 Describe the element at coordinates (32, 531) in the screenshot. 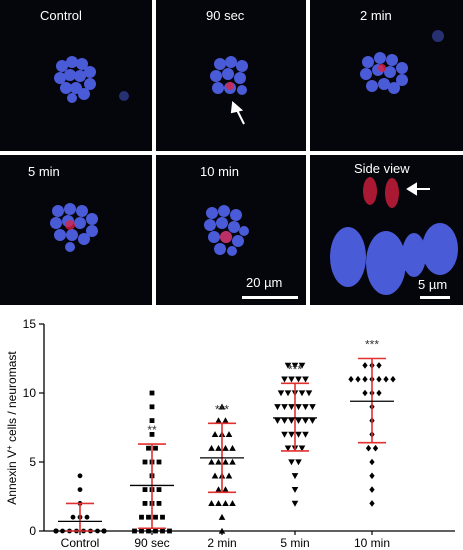

I see `y-tick-label: 0` at that location.